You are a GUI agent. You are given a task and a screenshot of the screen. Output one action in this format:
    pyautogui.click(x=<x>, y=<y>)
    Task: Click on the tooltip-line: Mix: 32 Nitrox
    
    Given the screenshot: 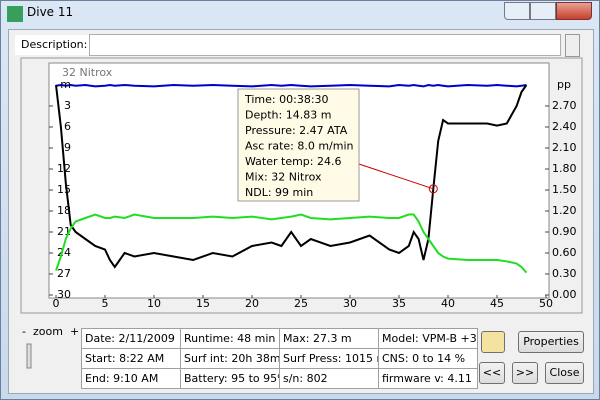 What is the action you would take?
    pyautogui.click(x=283, y=177)
    